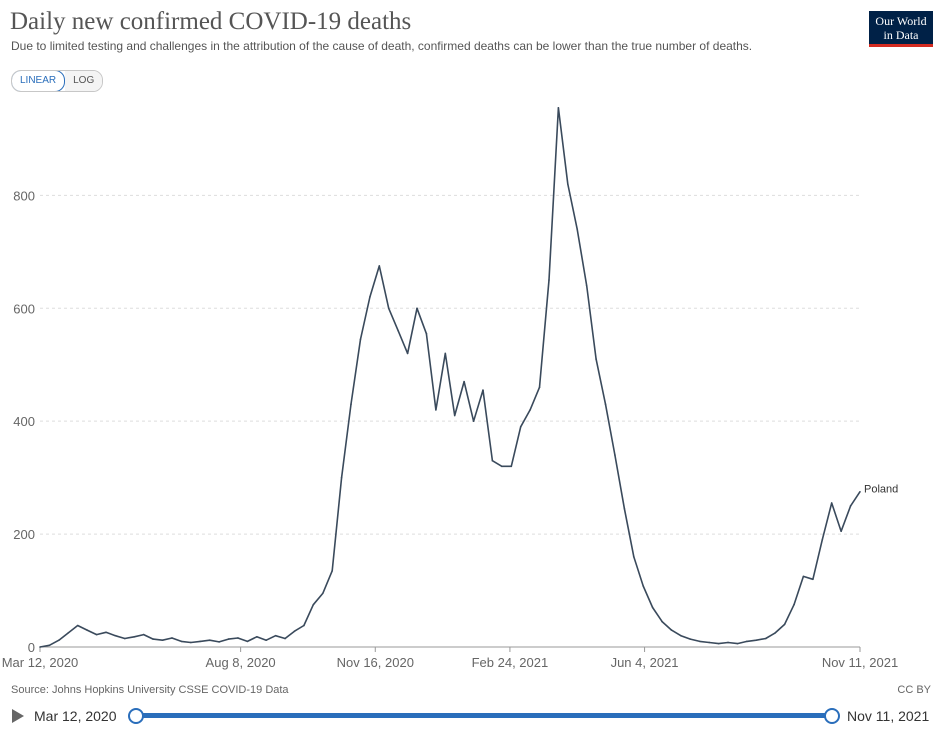 The height and width of the screenshot is (733, 940). Describe the element at coordinates (860, 662) in the screenshot. I see `x-tick-label: Nov 11, 2021` at that location.